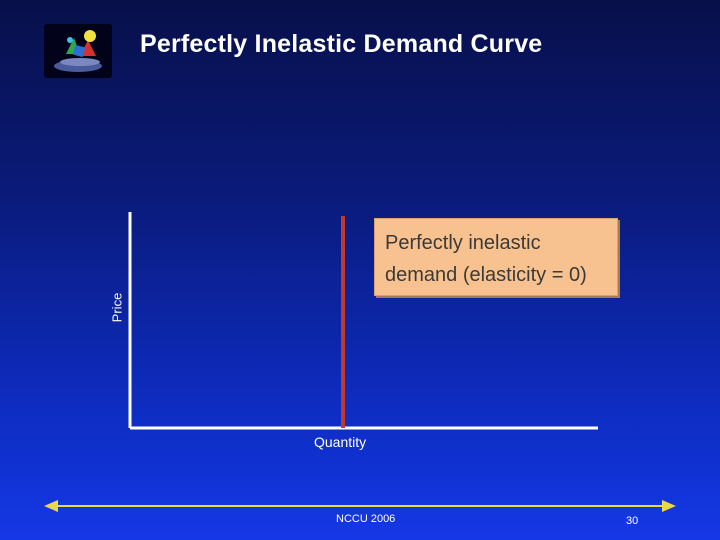 The image size is (720, 540). I want to click on page-number: 30, so click(632, 521).